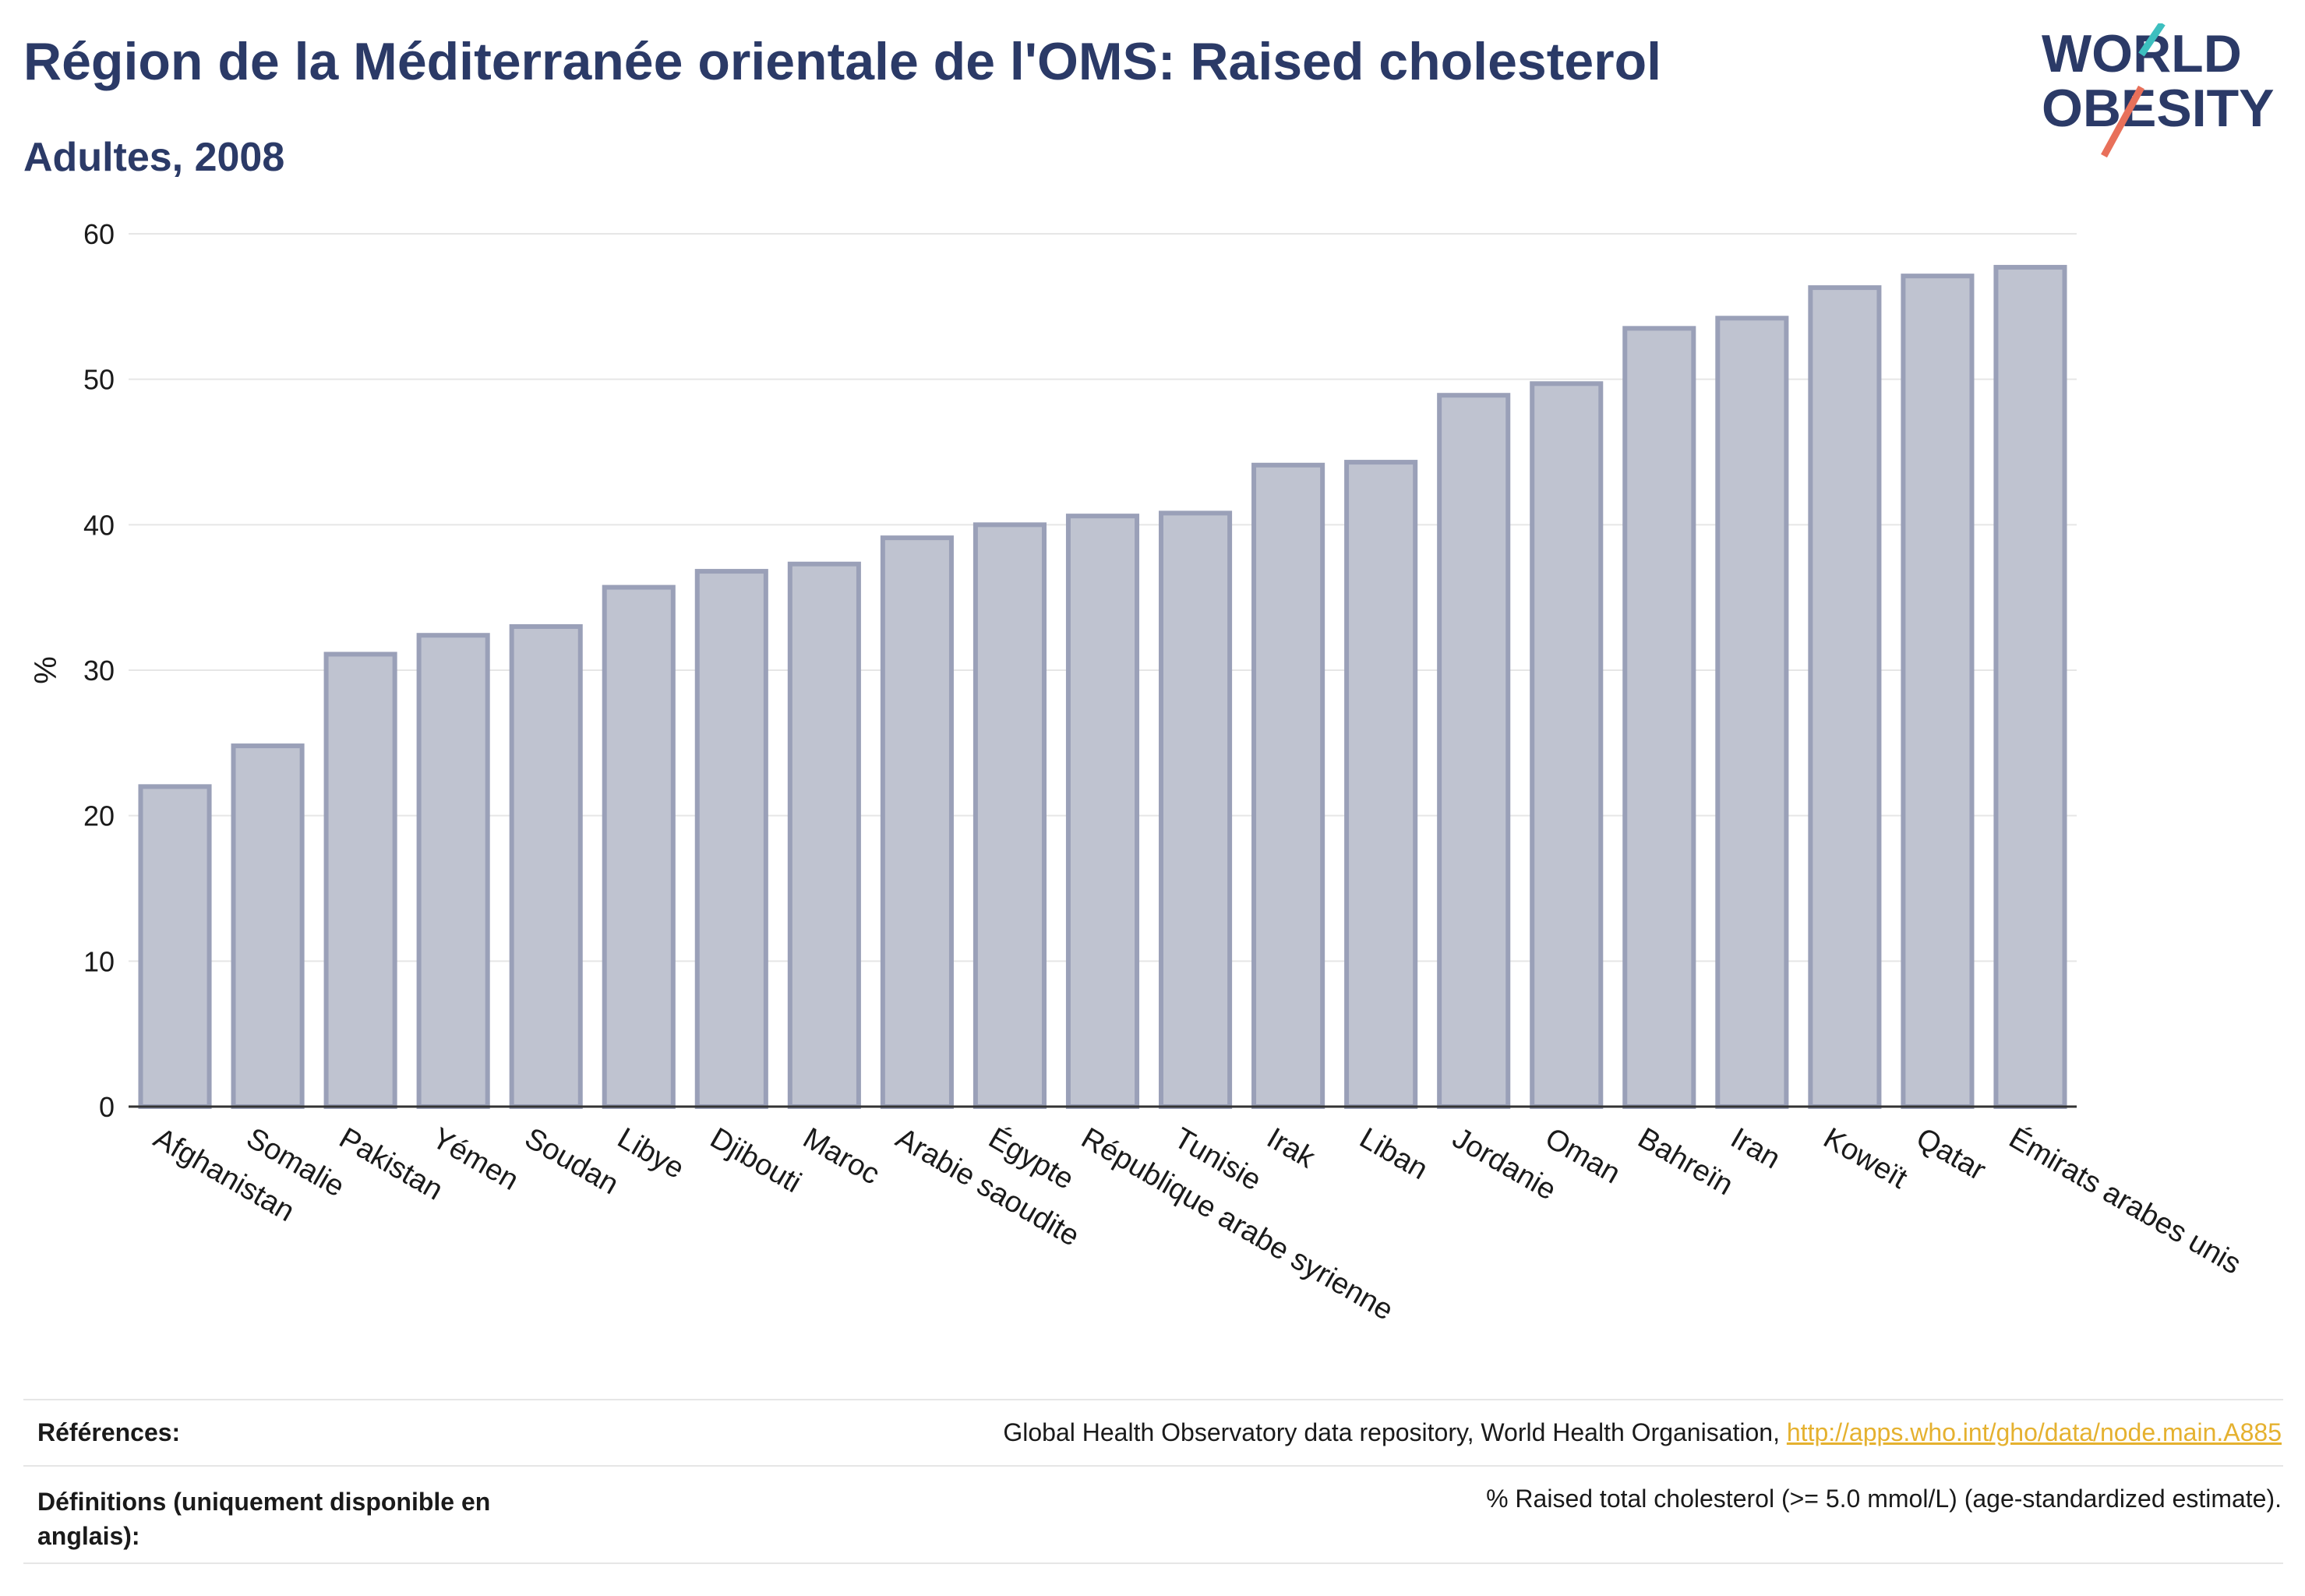 The image size is (2305, 1596). I want to click on x-tick-label: Pakistan, so click(391, 1163).